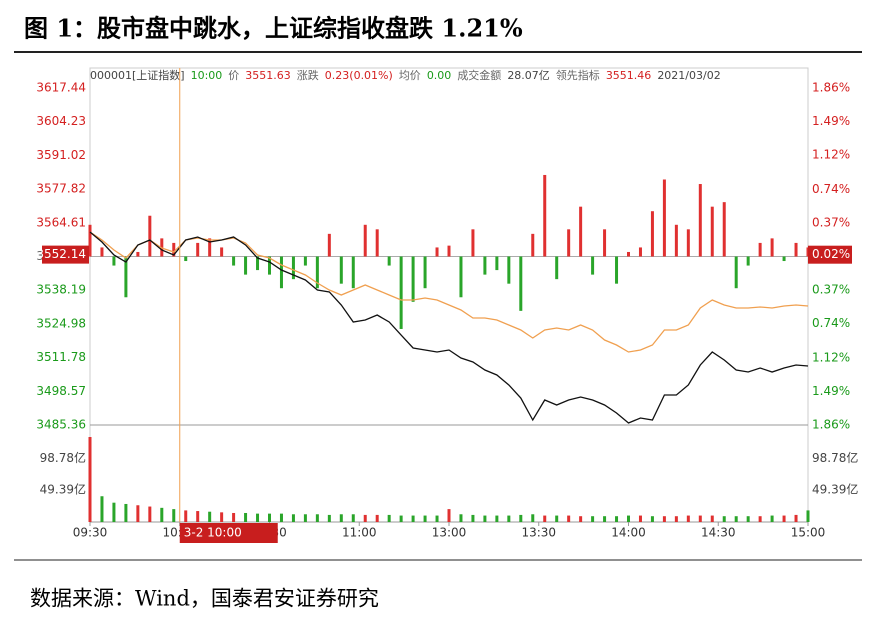 The image size is (873, 623). Describe the element at coordinates (528, 75) in the screenshot. I see `info-item: 28.07亿` at that location.